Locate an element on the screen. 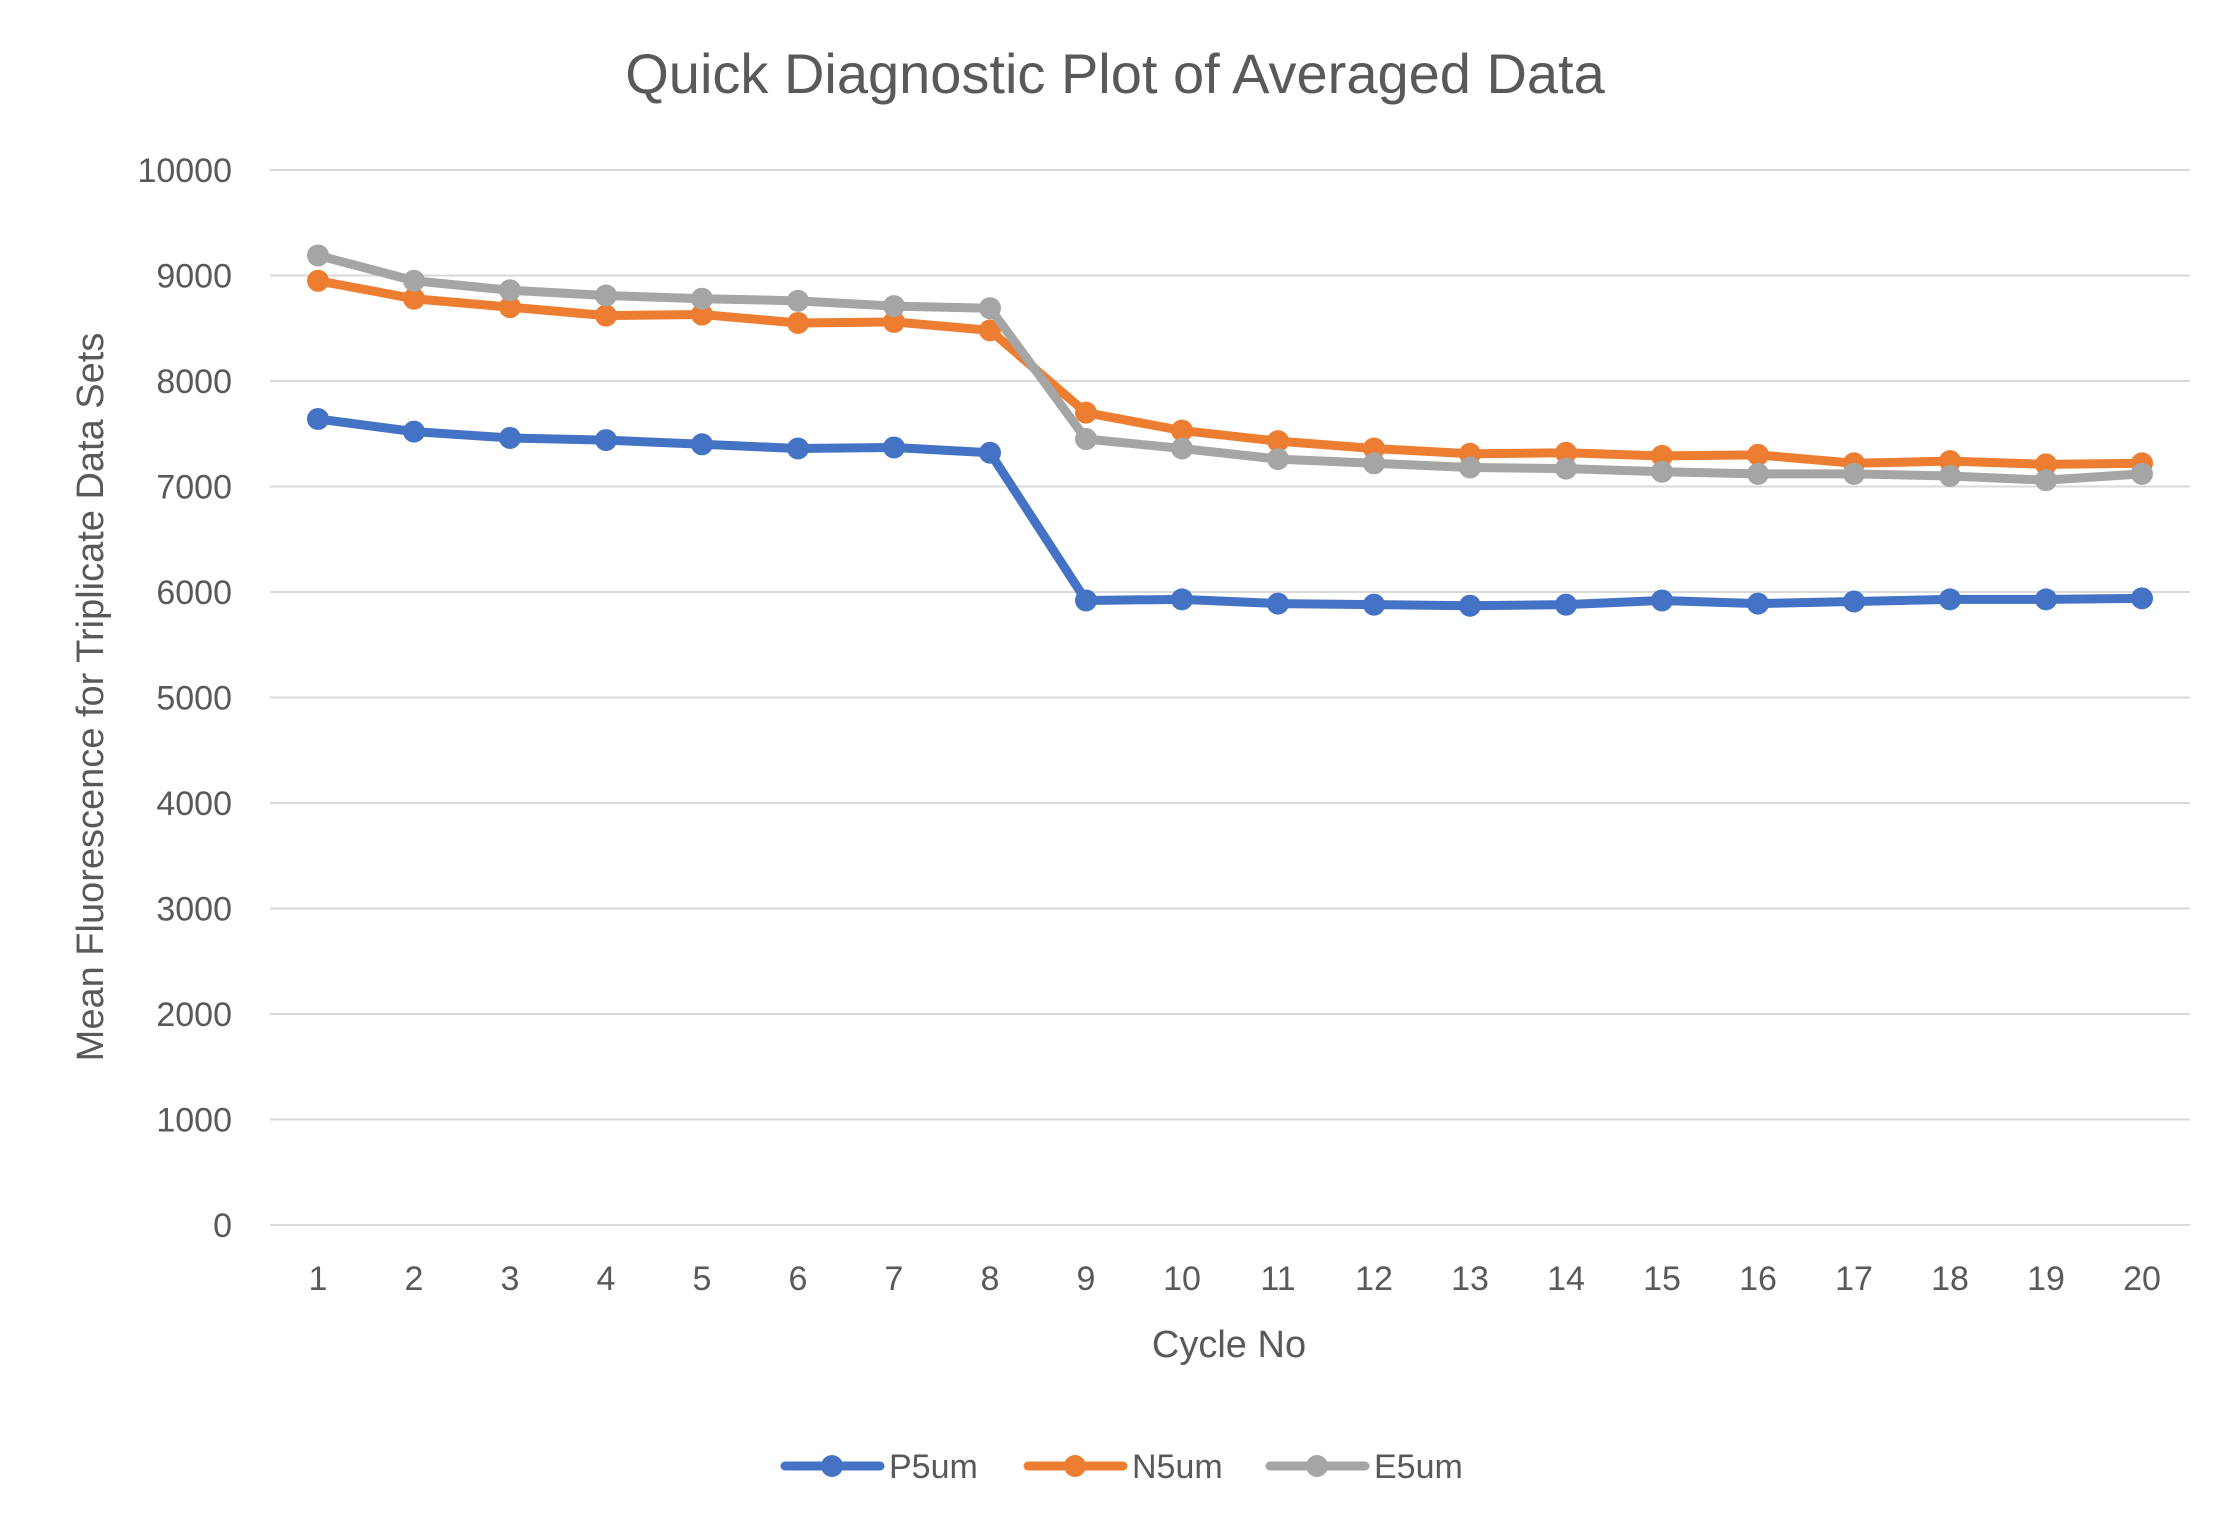 The height and width of the screenshot is (1528, 2231). x-tick-label: 17 is located at coordinates (1854, 1279).